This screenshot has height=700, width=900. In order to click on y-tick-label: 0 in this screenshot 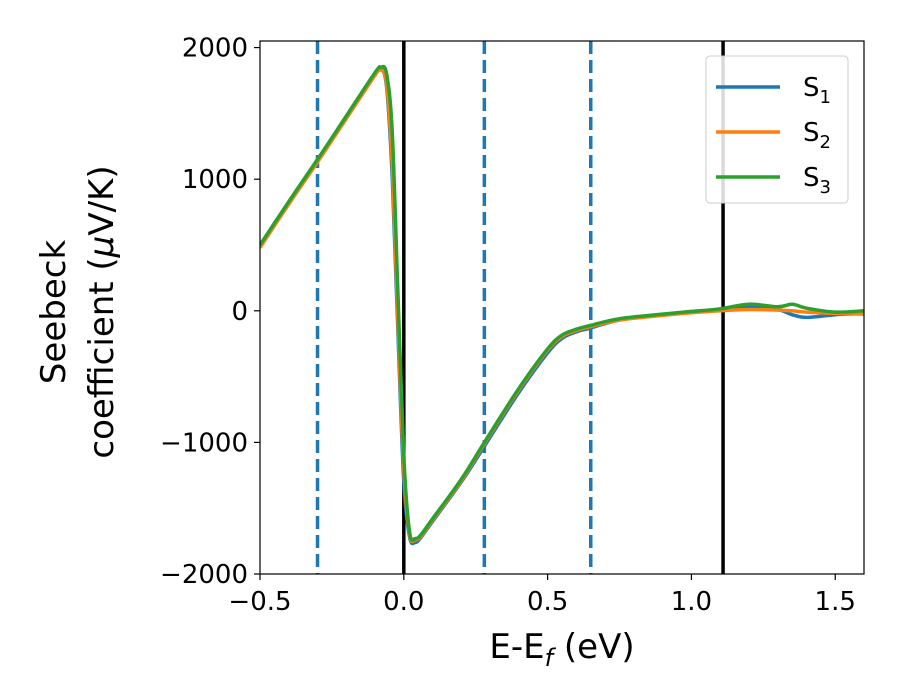, I will do `click(239, 312)`.